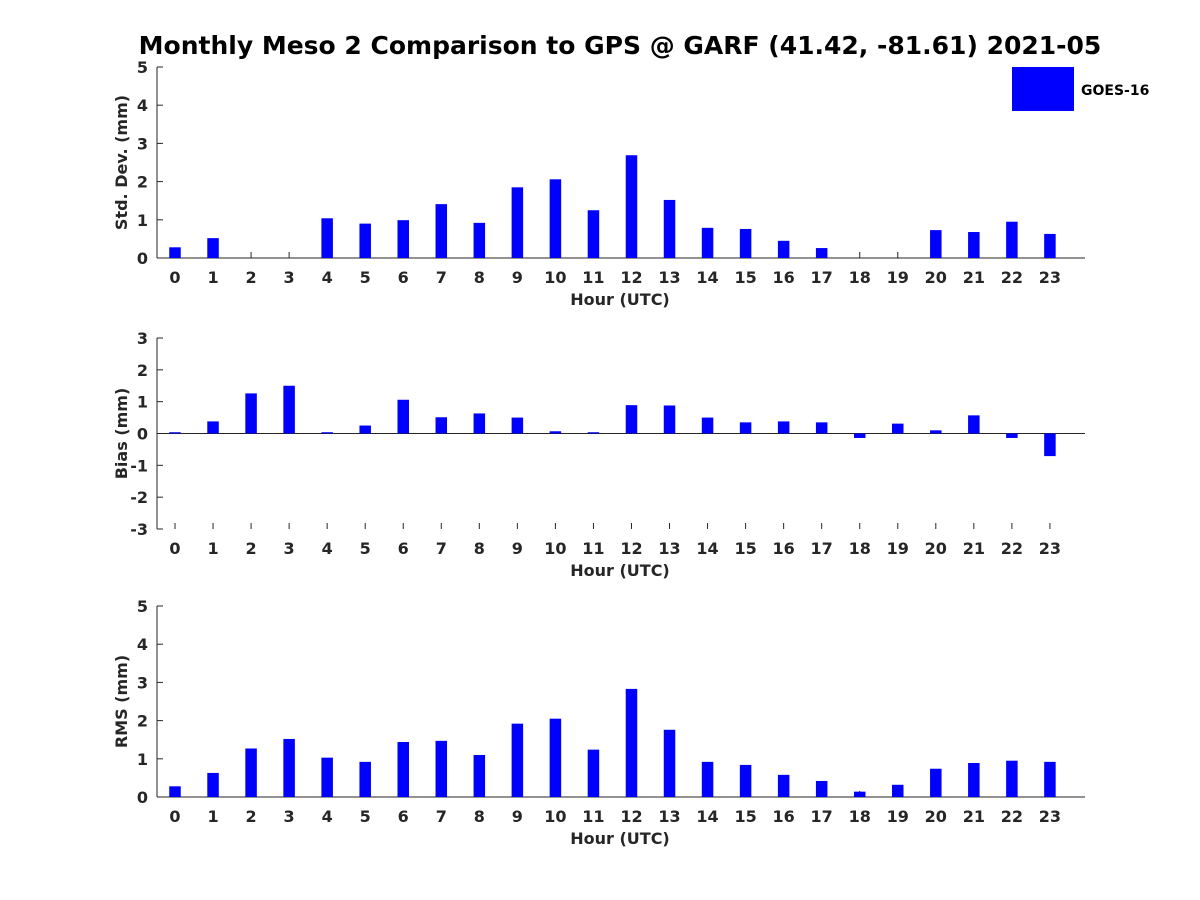 The image size is (1200, 900). What do you see at coordinates (745, 277) in the screenshot?
I see `x-tick-label: 15` at bounding box center [745, 277].